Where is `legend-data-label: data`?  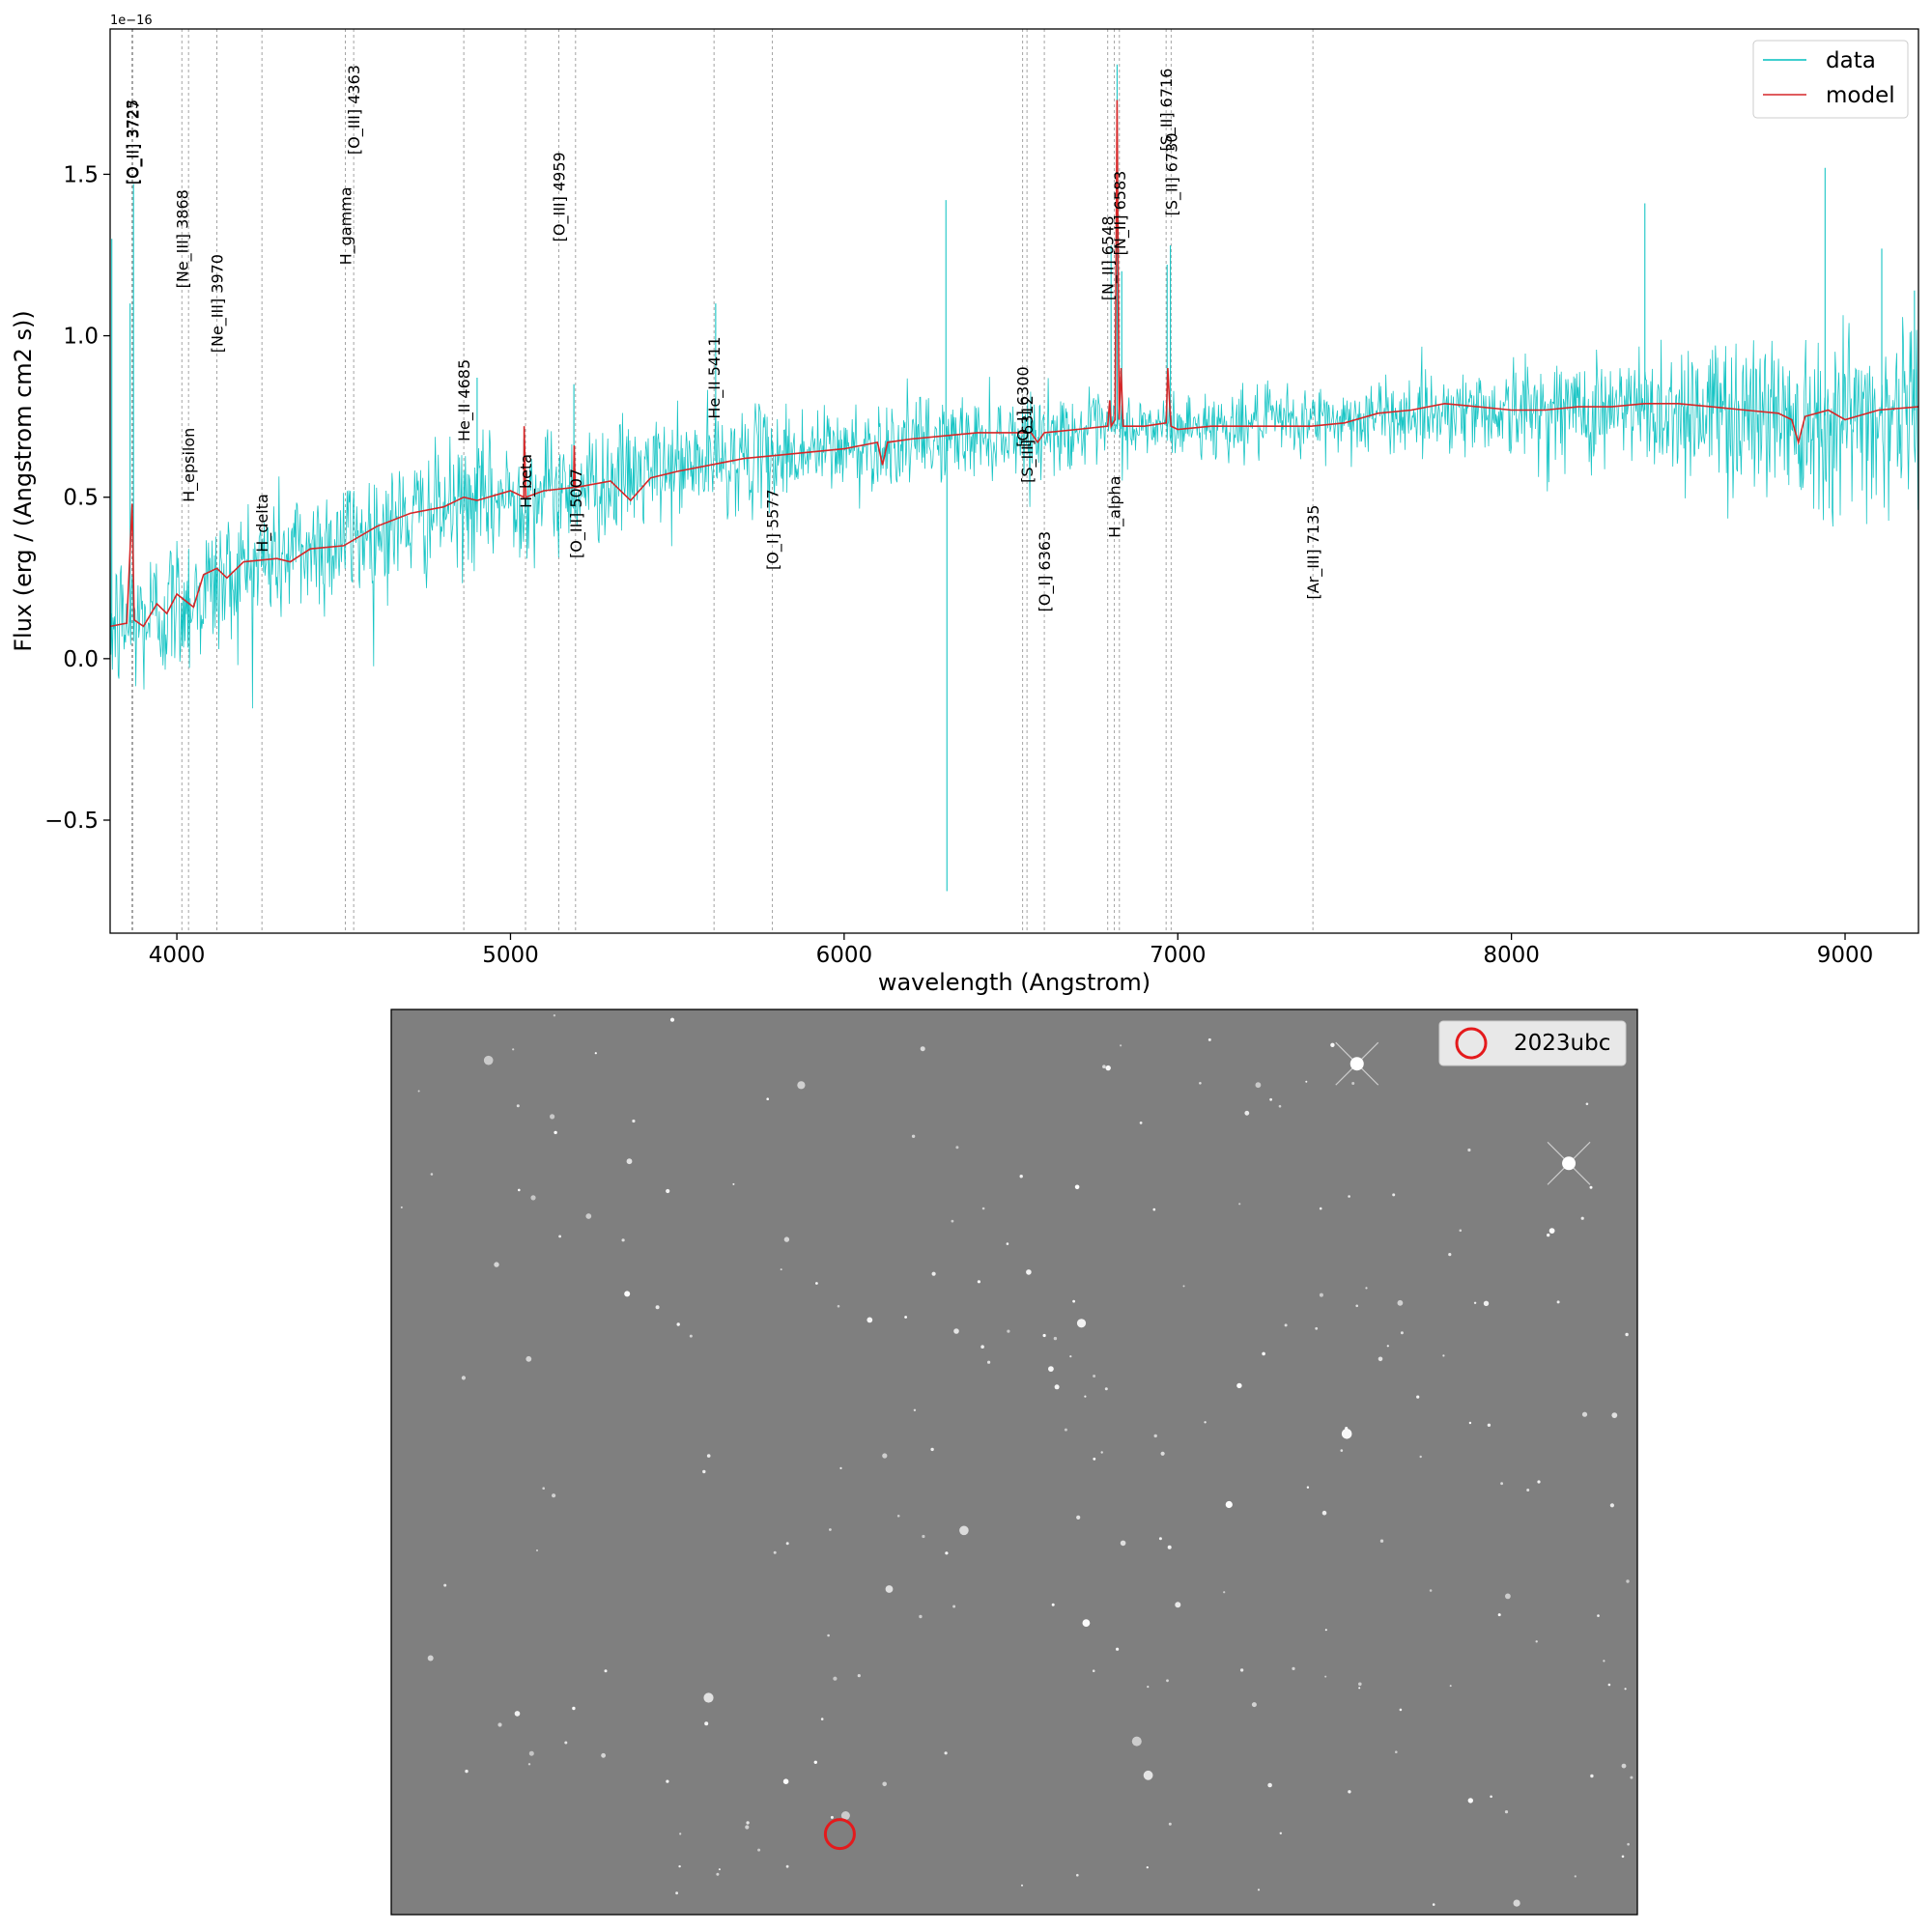 legend-data-label: data is located at coordinates (1851, 60).